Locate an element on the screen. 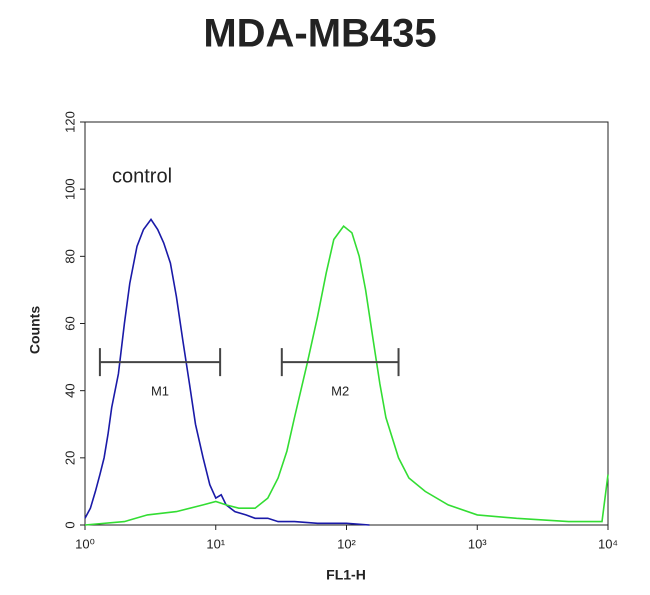 Image resolution: width=650 pixels, height=595 pixels. chart-title: MDA-MB435 is located at coordinates (319, 34).